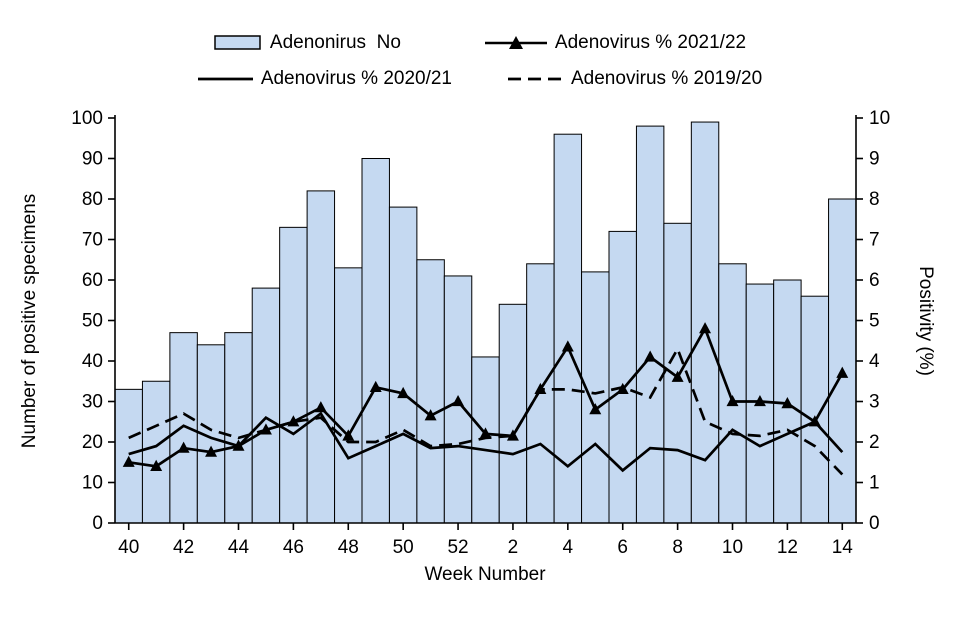 This screenshot has height=640, width=960. What do you see at coordinates (874, 199) in the screenshot?
I see `right-tick-label: 8` at bounding box center [874, 199].